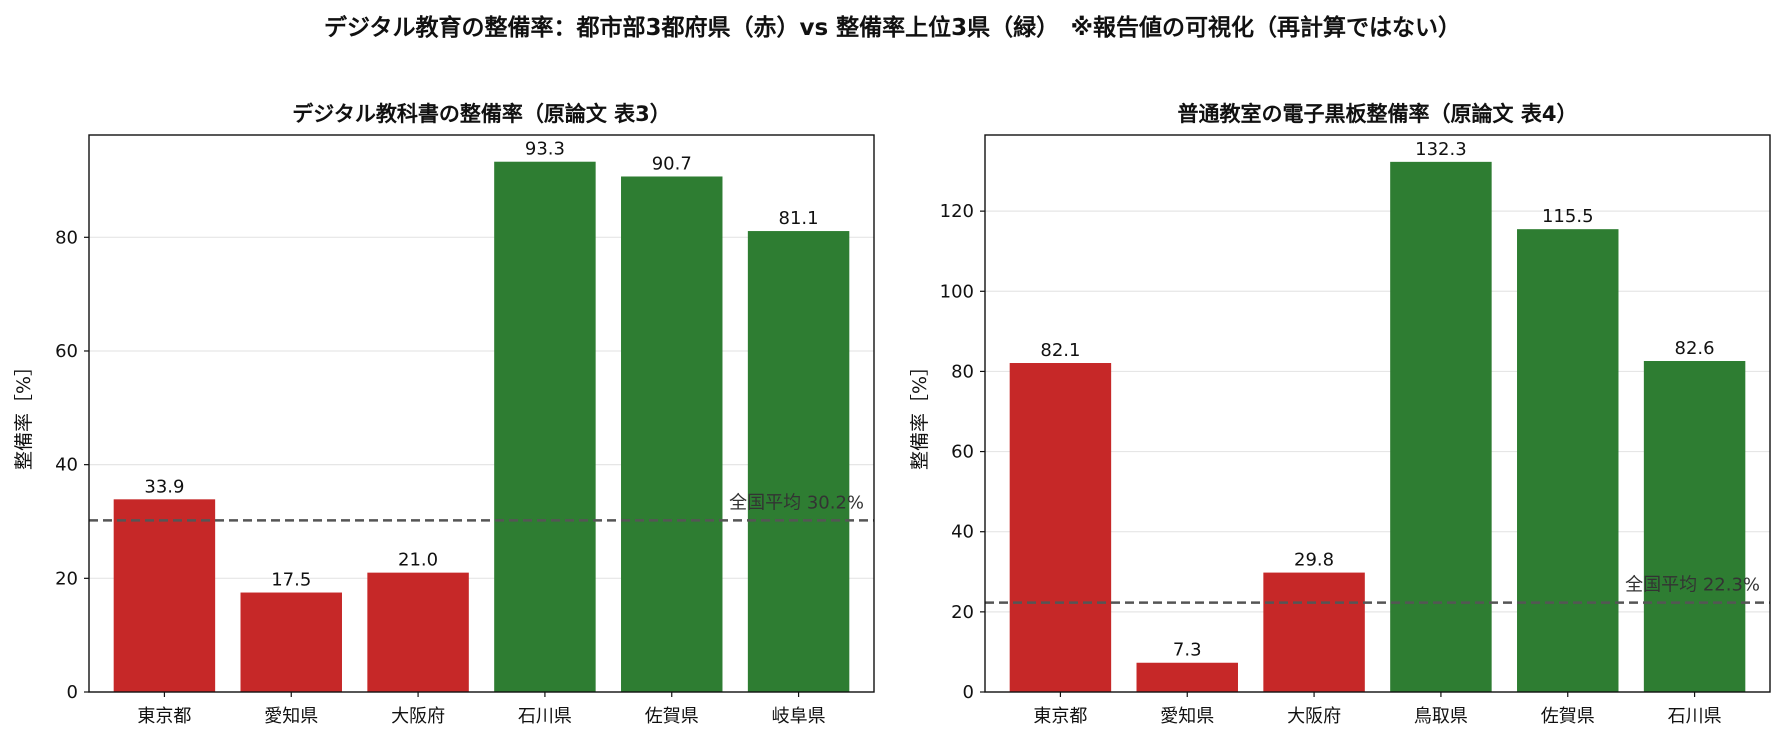 The width and height of the screenshot is (1785, 742). I want to click on bar-value-label: 115.5, so click(1568, 216).